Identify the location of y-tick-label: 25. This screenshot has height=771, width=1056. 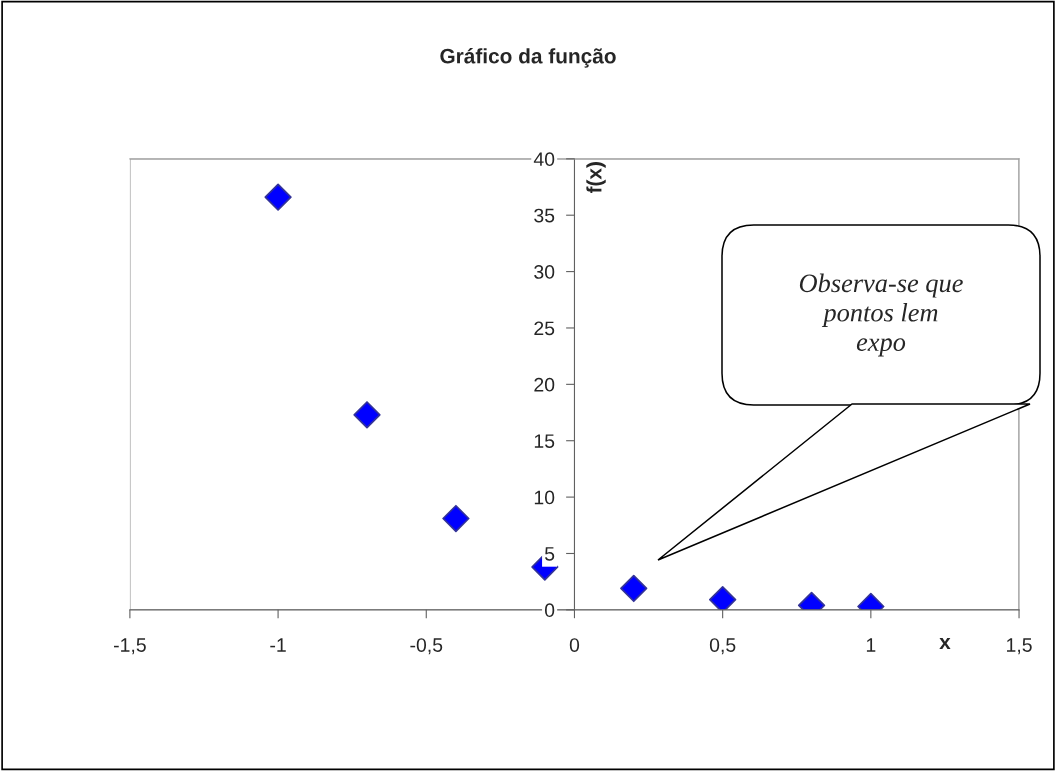
(544, 328).